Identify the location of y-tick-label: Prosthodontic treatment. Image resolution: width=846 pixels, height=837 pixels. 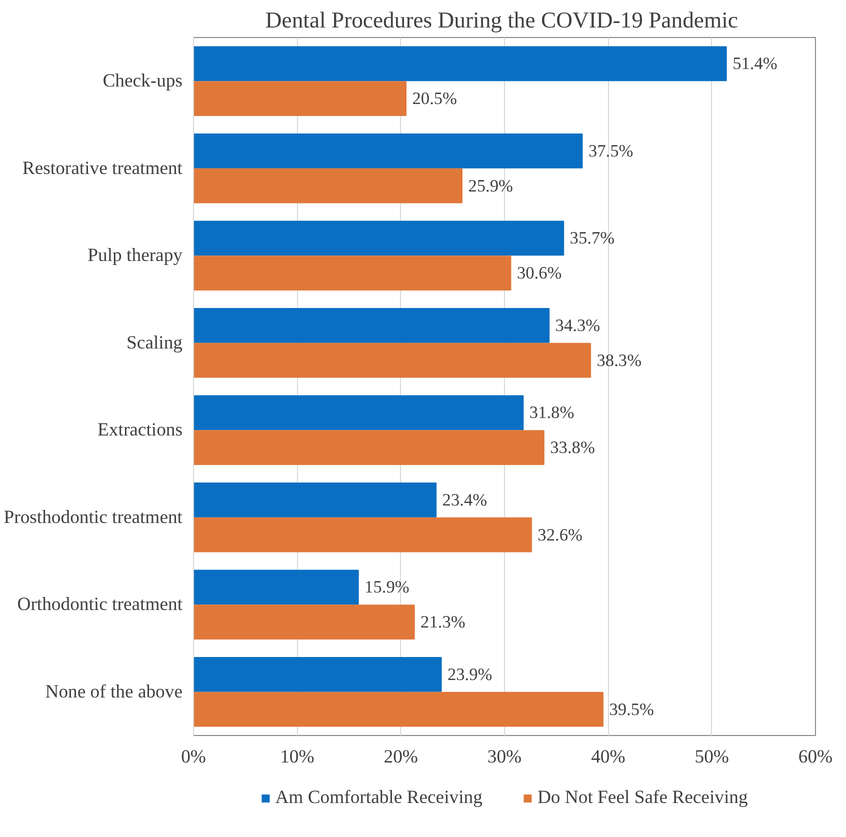
(94, 517).